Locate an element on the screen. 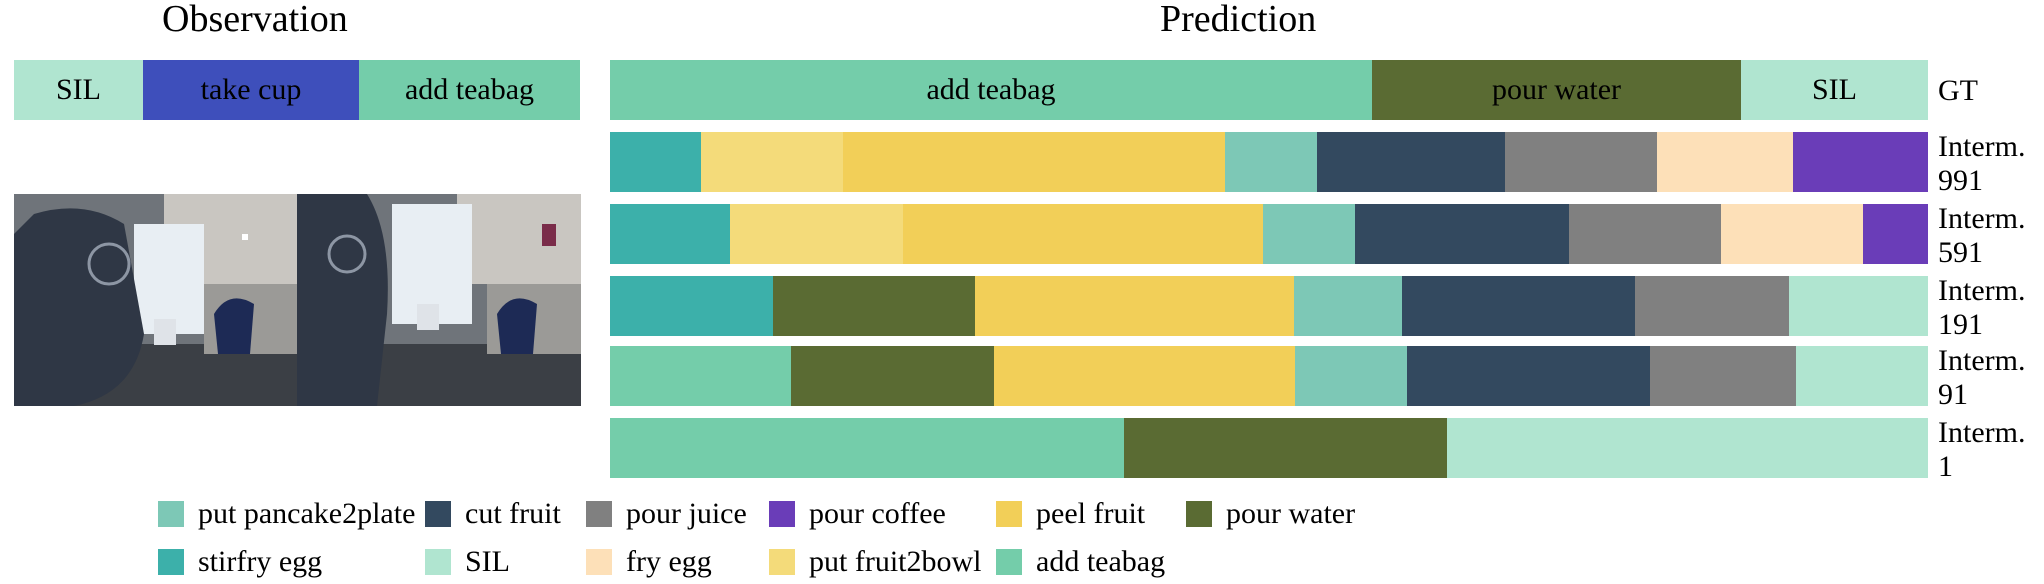 This screenshot has width=2044, height=584. segment-pour-water: pour water is located at coordinates (1556, 90).